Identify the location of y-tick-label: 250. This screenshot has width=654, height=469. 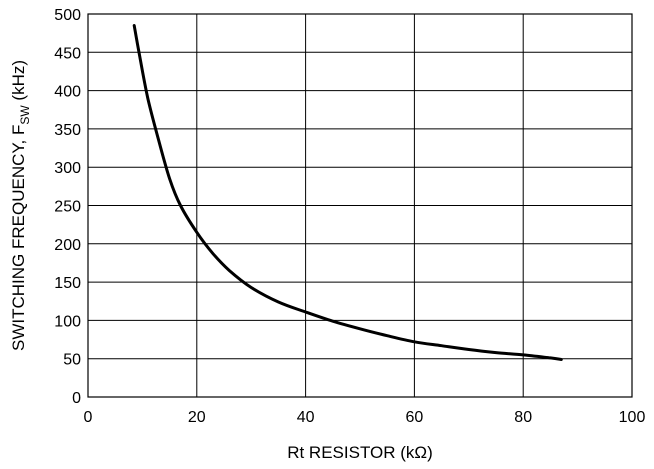
(67, 207).